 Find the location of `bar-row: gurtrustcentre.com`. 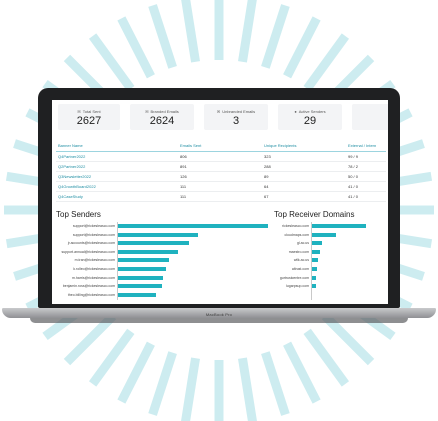

bar-row: gurtrustcentre.com is located at coordinates (323, 278).